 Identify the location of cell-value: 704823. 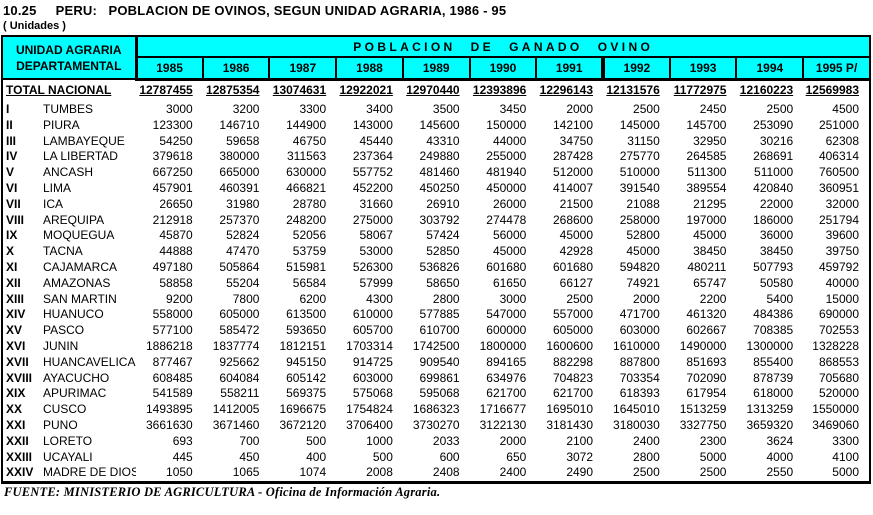
(573, 377).